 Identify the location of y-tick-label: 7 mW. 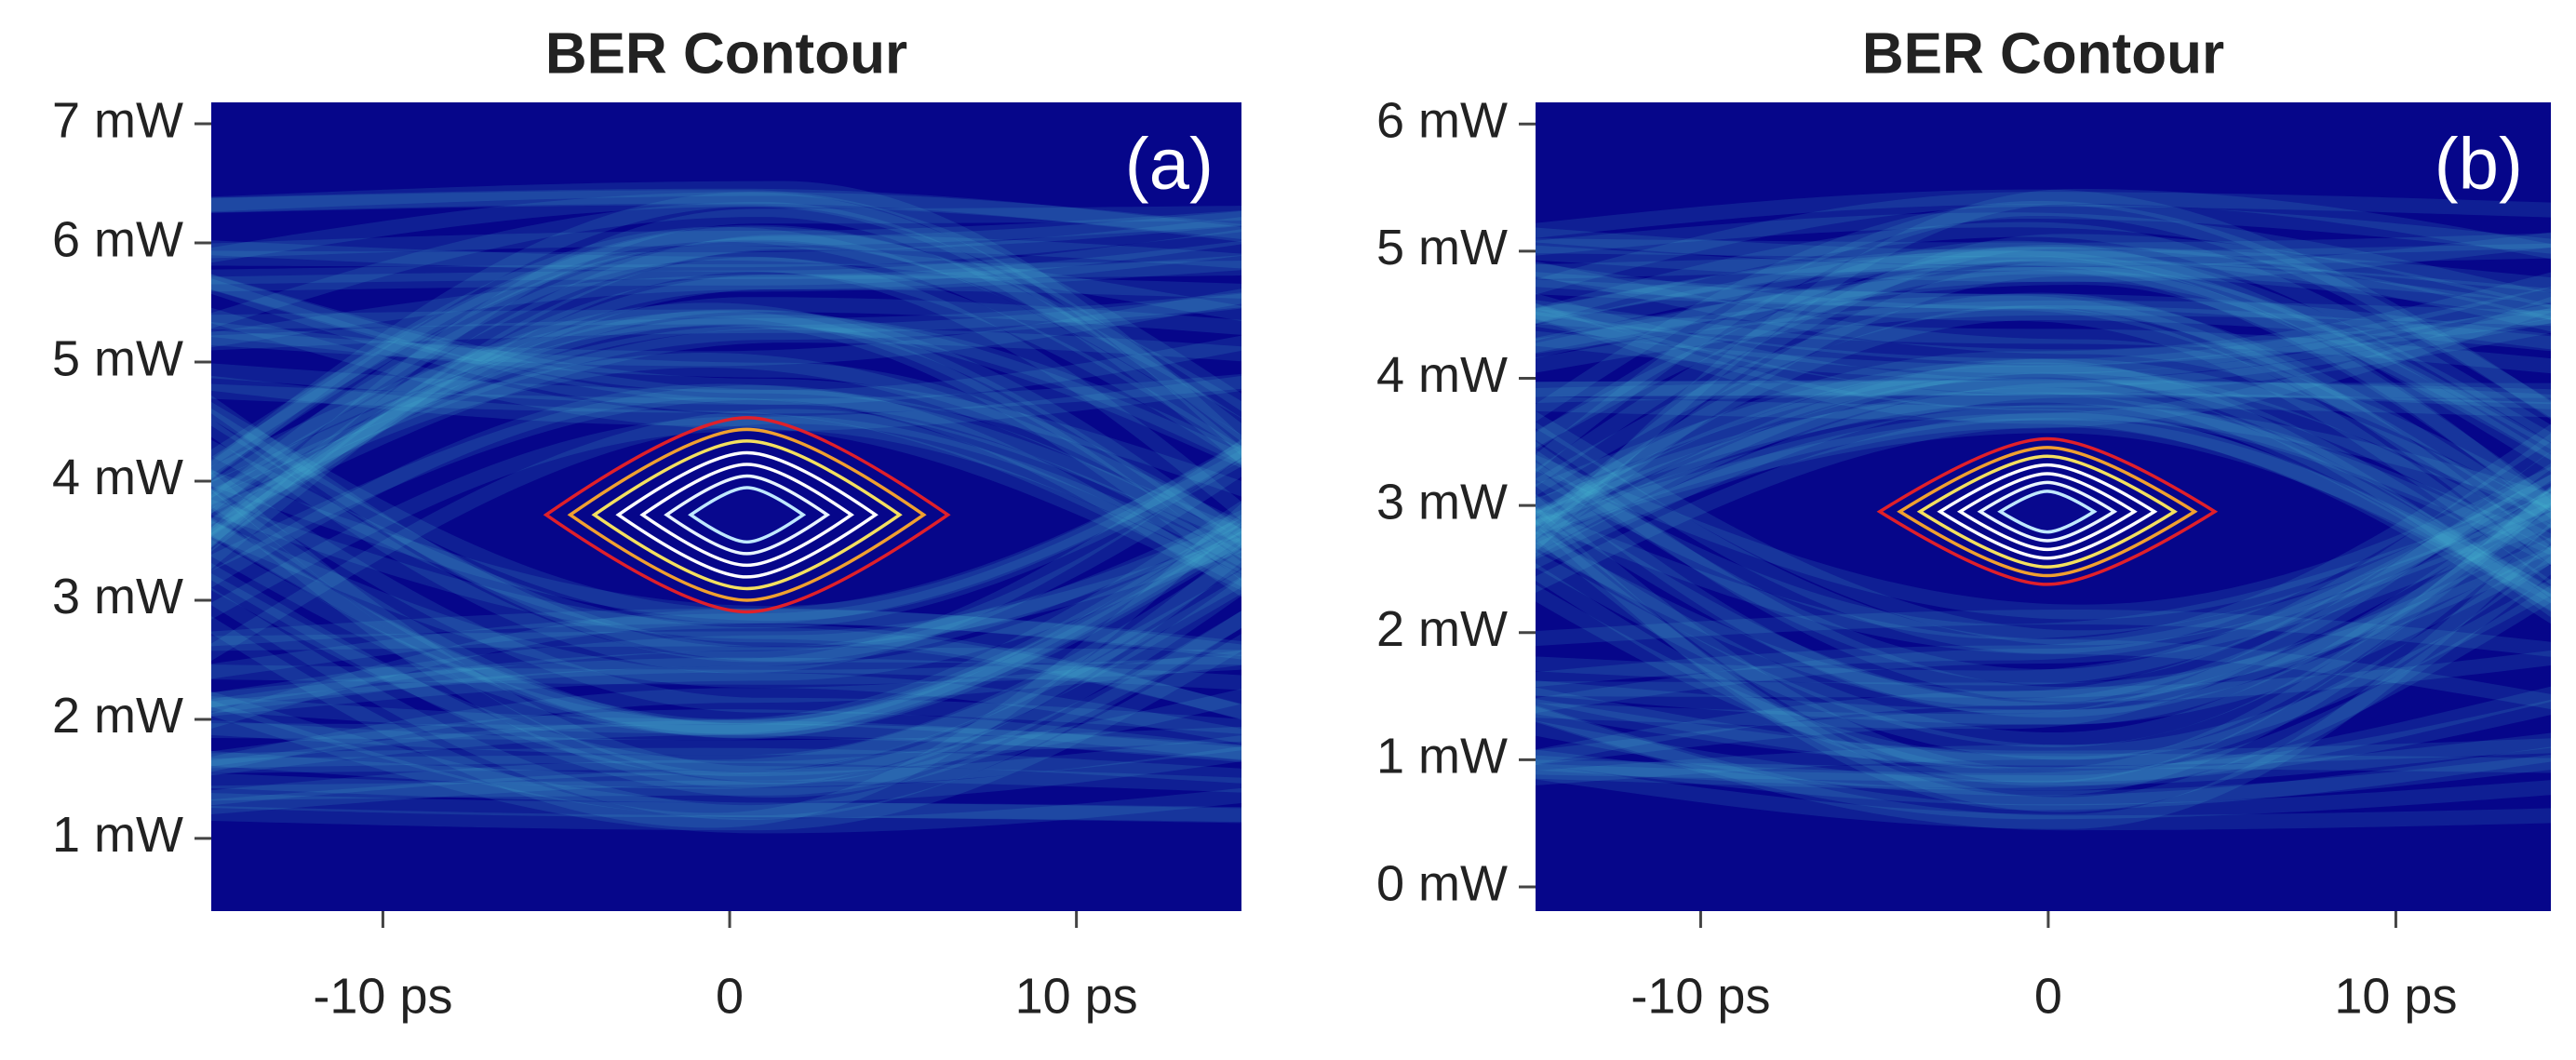
(117, 120).